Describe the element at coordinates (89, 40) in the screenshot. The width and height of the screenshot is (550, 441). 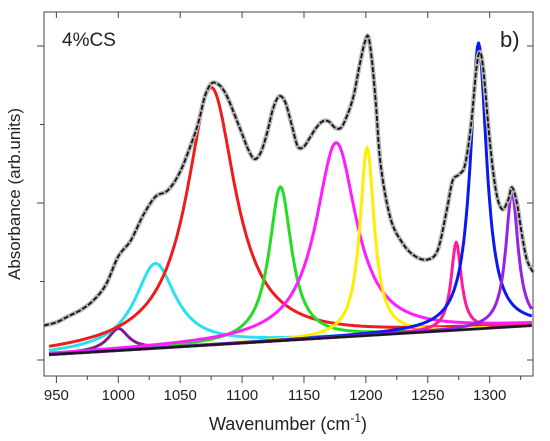
I see `annotation-label: 4%CS` at that location.